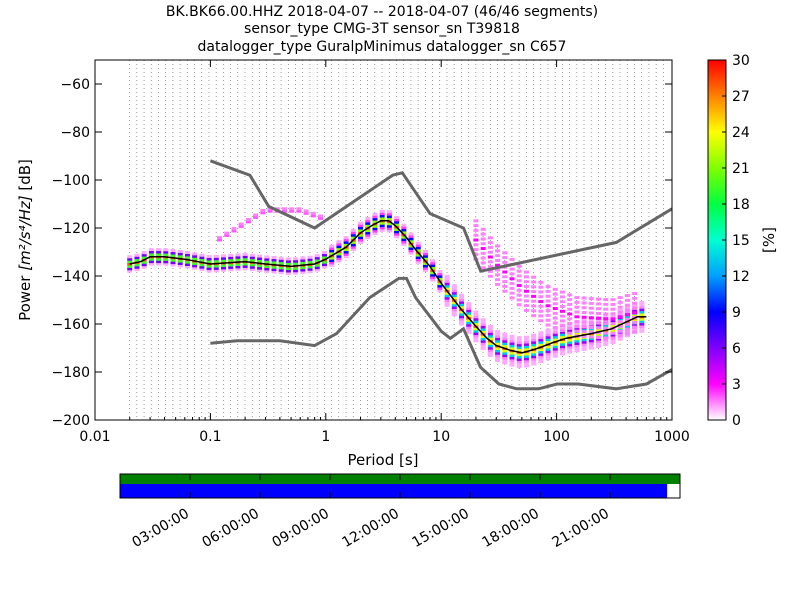 Image resolution: width=800 pixels, height=600 pixels. Describe the element at coordinates (75, 133) in the screenshot. I see `y-tick-label: −80` at that location.